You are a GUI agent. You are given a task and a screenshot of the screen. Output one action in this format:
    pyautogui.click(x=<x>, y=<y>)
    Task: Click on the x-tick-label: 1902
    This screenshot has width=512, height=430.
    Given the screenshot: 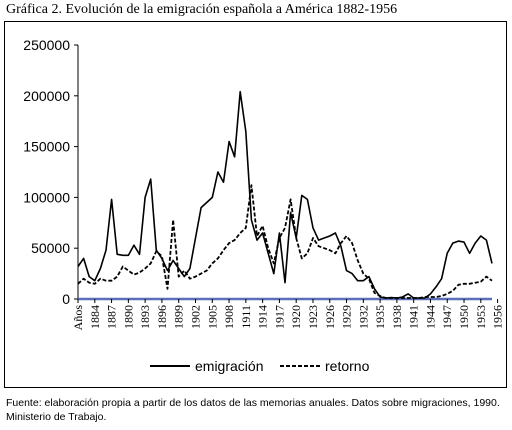 What is the action you would take?
    pyautogui.click(x=195, y=317)
    